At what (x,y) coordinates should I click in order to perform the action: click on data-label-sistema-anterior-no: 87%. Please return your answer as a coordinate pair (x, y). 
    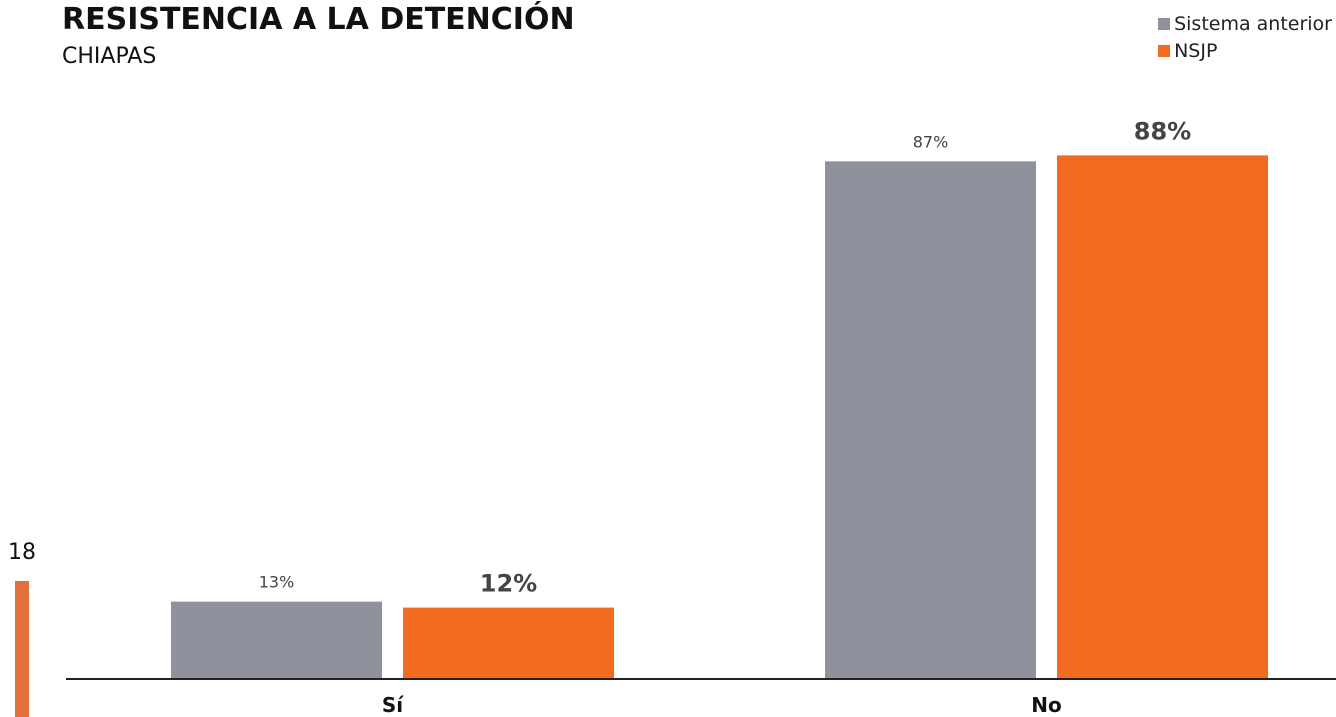
    Looking at the image, I should click on (931, 141).